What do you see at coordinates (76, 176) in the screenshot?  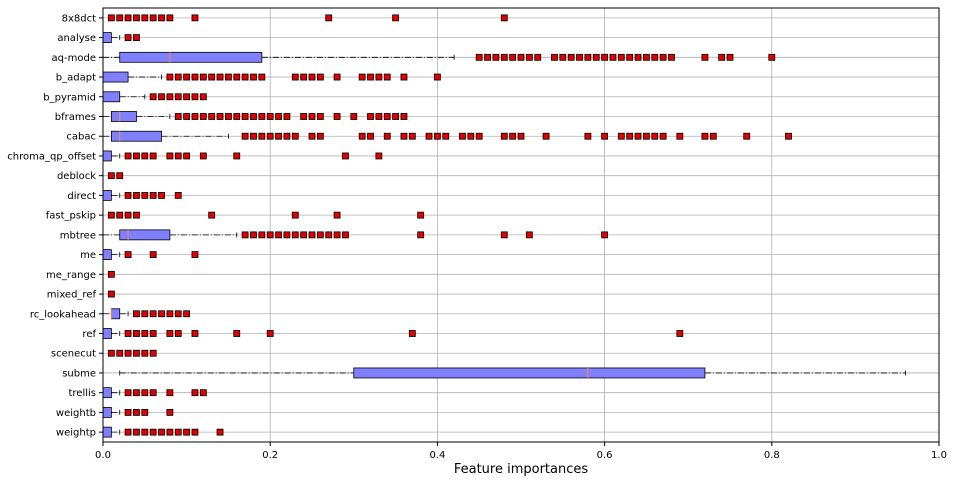 I see `y-tick-label: deblock` at bounding box center [76, 176].